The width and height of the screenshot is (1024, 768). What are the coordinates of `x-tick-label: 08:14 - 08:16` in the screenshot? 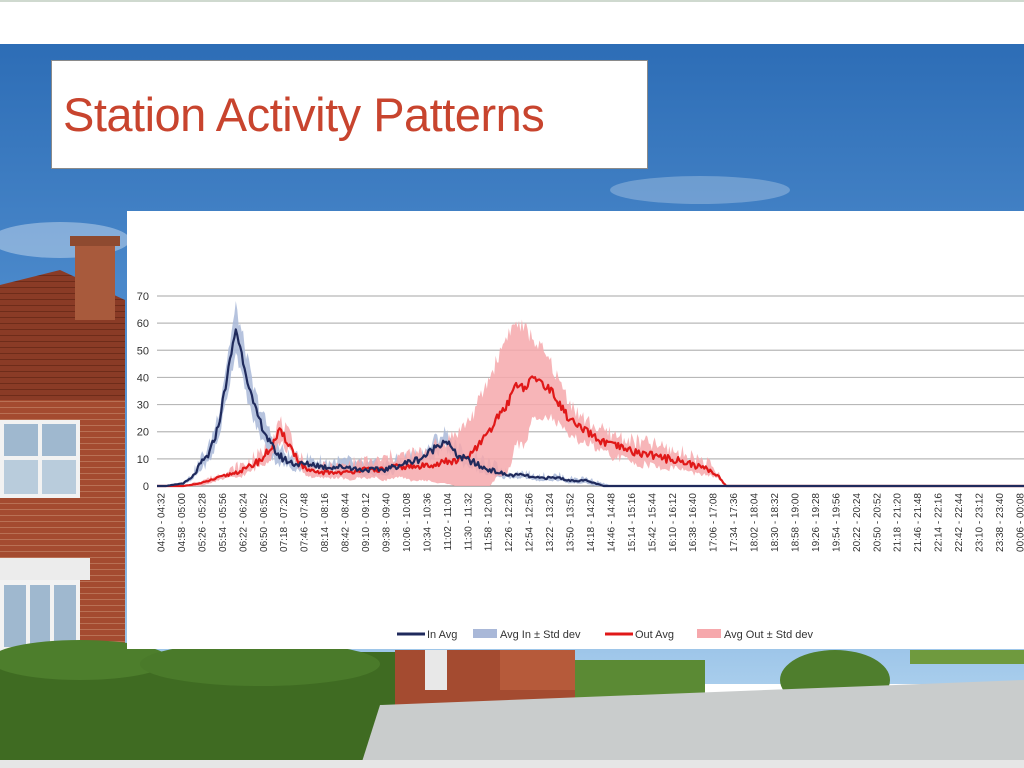 It's located at (325, 522).